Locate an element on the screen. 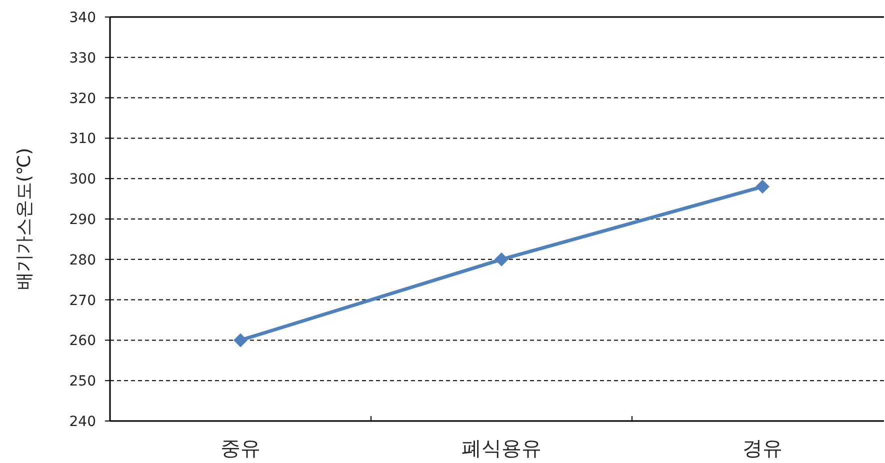 This screenshot has width=885, height=463. y-tick-label: 270 is located at coordinates (82, 300).